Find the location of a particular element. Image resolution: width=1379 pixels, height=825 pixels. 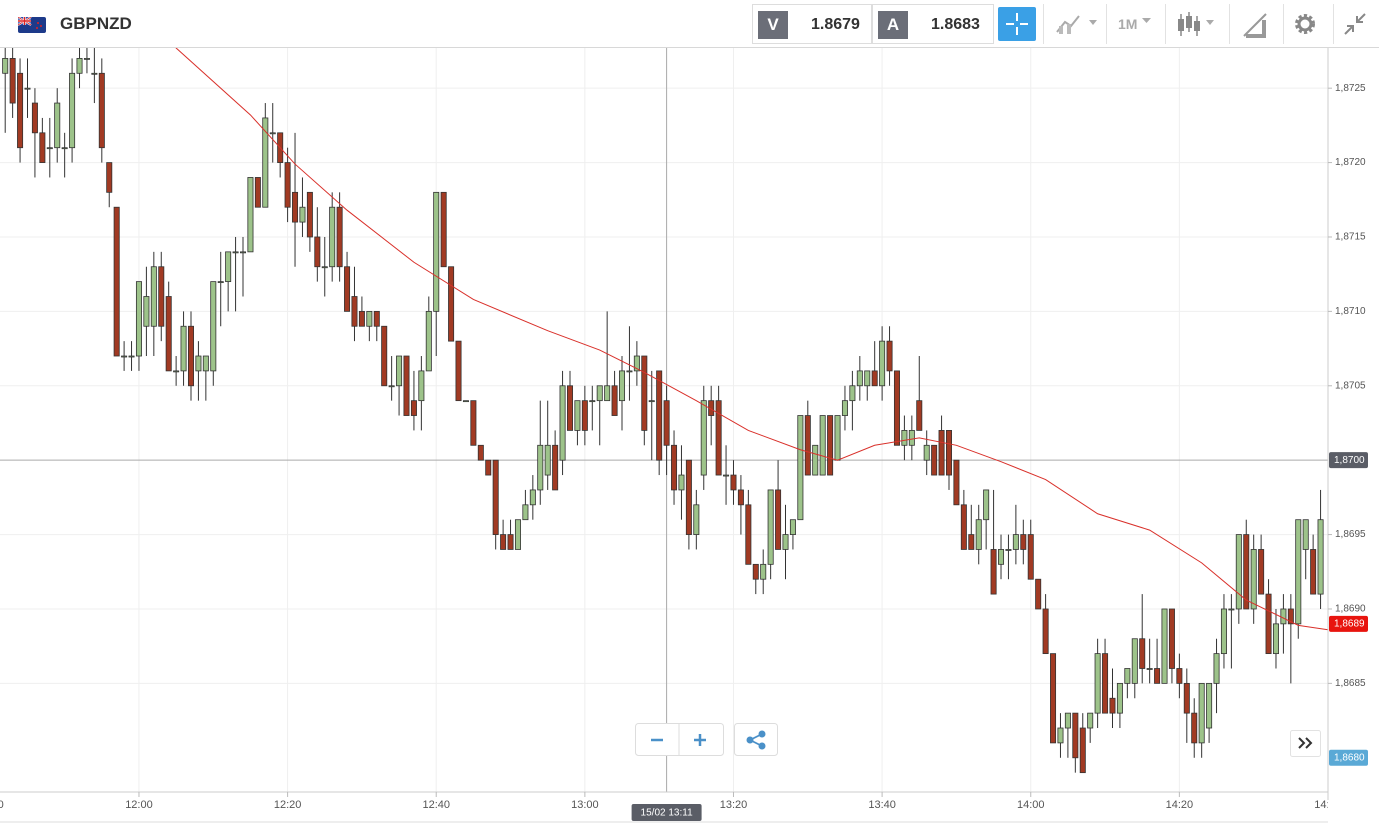

chart-type-button is located at coordinates (1078, 24).